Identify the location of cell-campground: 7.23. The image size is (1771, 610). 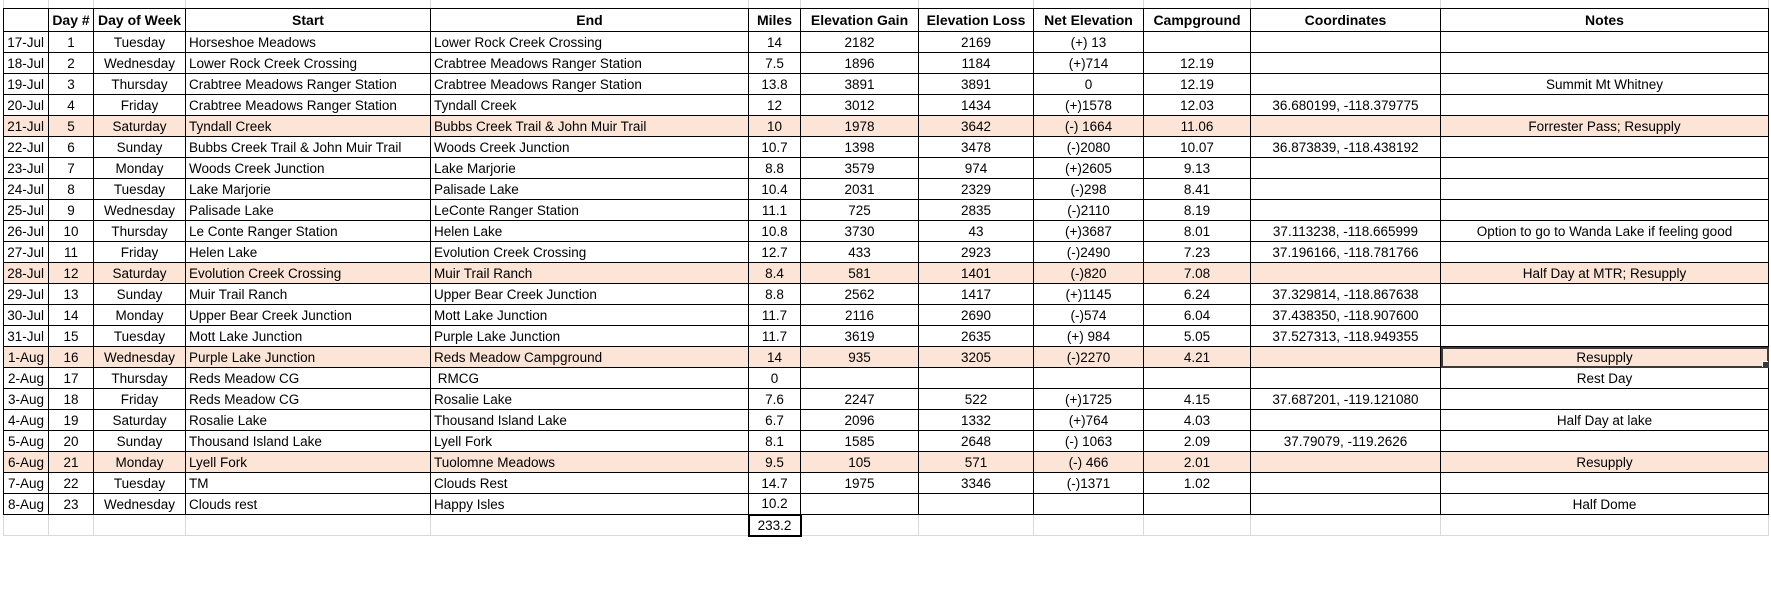
(1197, 252).